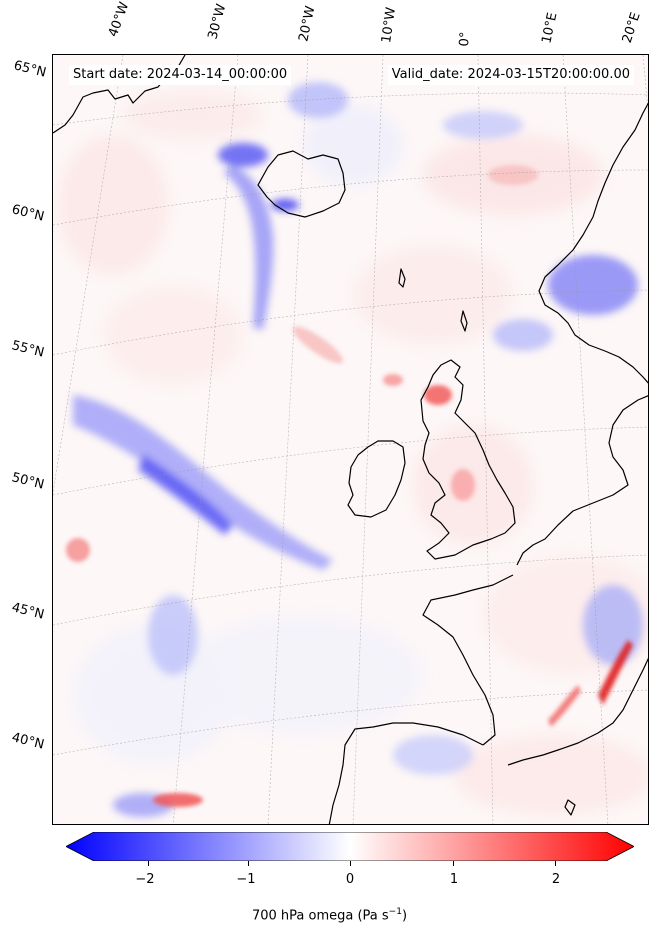  I want to click on colorbar-tickmark-m2, so click(148, 863).